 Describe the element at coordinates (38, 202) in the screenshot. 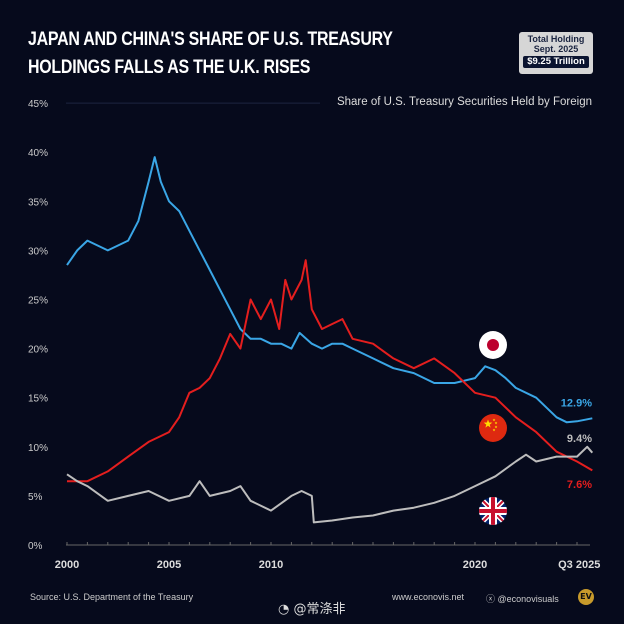

I see `y-tick-label: 35%` at that location.